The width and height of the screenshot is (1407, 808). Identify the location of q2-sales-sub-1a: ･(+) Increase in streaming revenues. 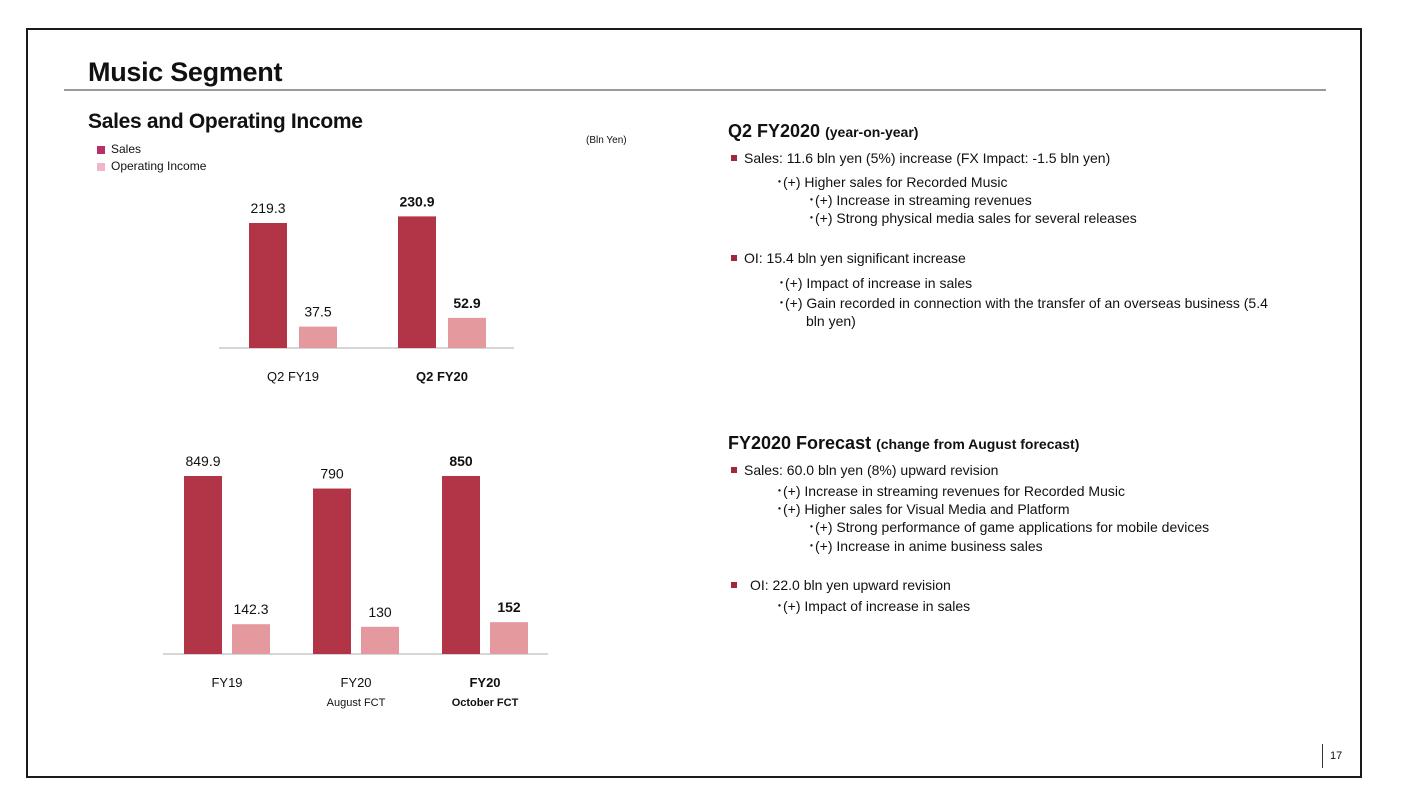
(920, 200).